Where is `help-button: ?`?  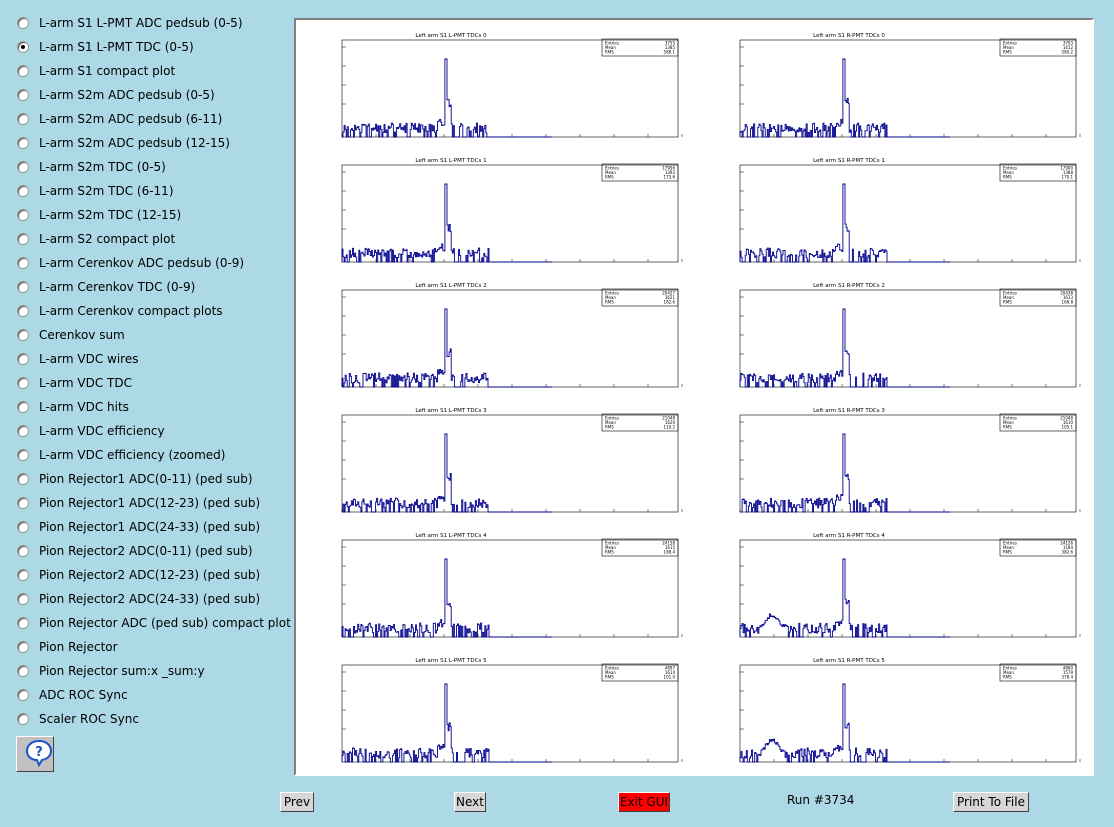 help-button: ? is located at coordinates (35, 754).